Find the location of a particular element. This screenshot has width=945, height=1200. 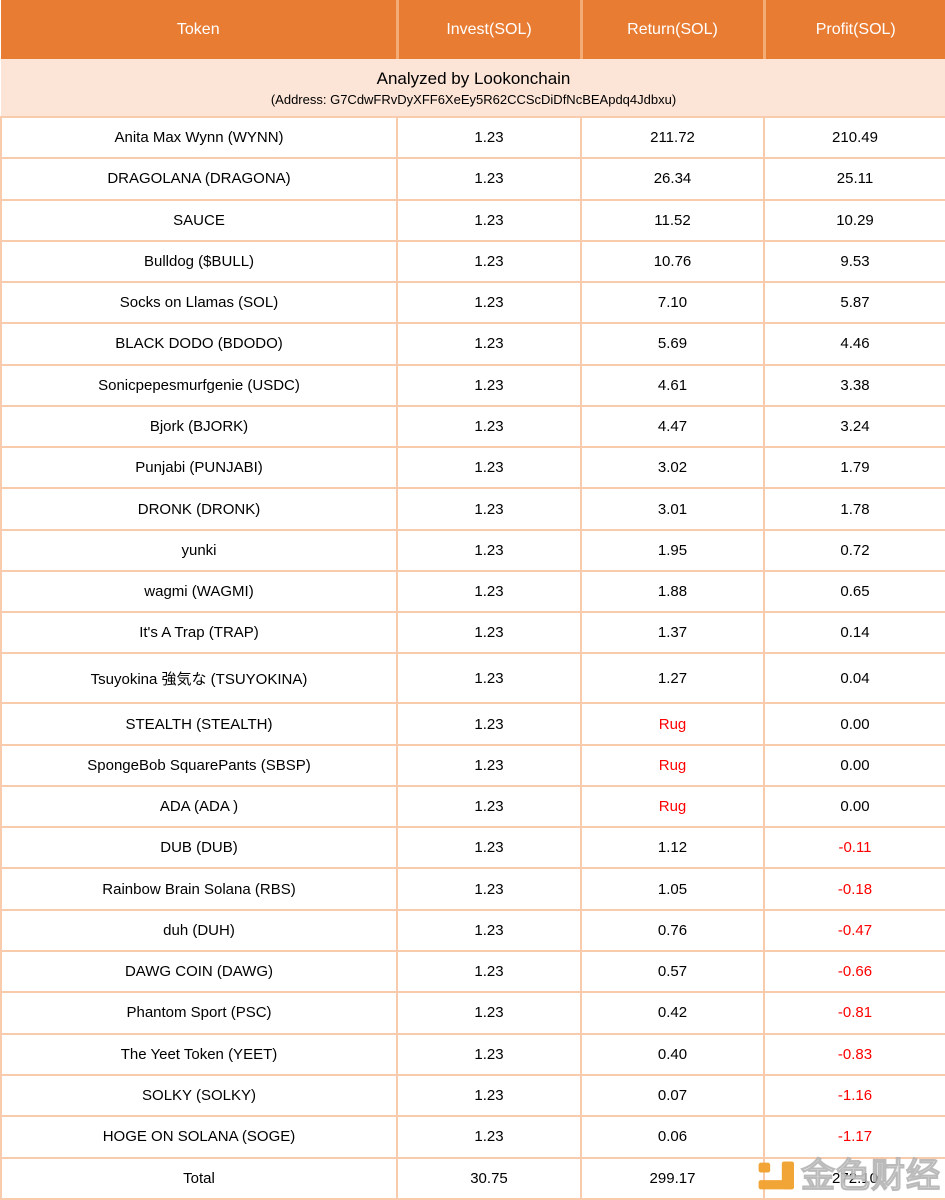

table-row: STEALTH (STEALTH) 1.23 Rug 0.00 is located at coordinates (472, 724).